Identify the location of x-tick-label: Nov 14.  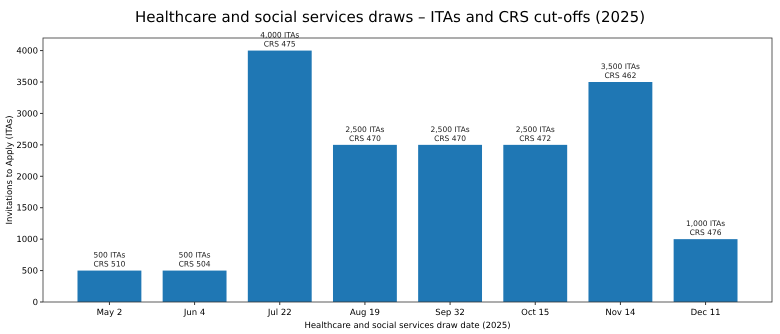
(620, 313).